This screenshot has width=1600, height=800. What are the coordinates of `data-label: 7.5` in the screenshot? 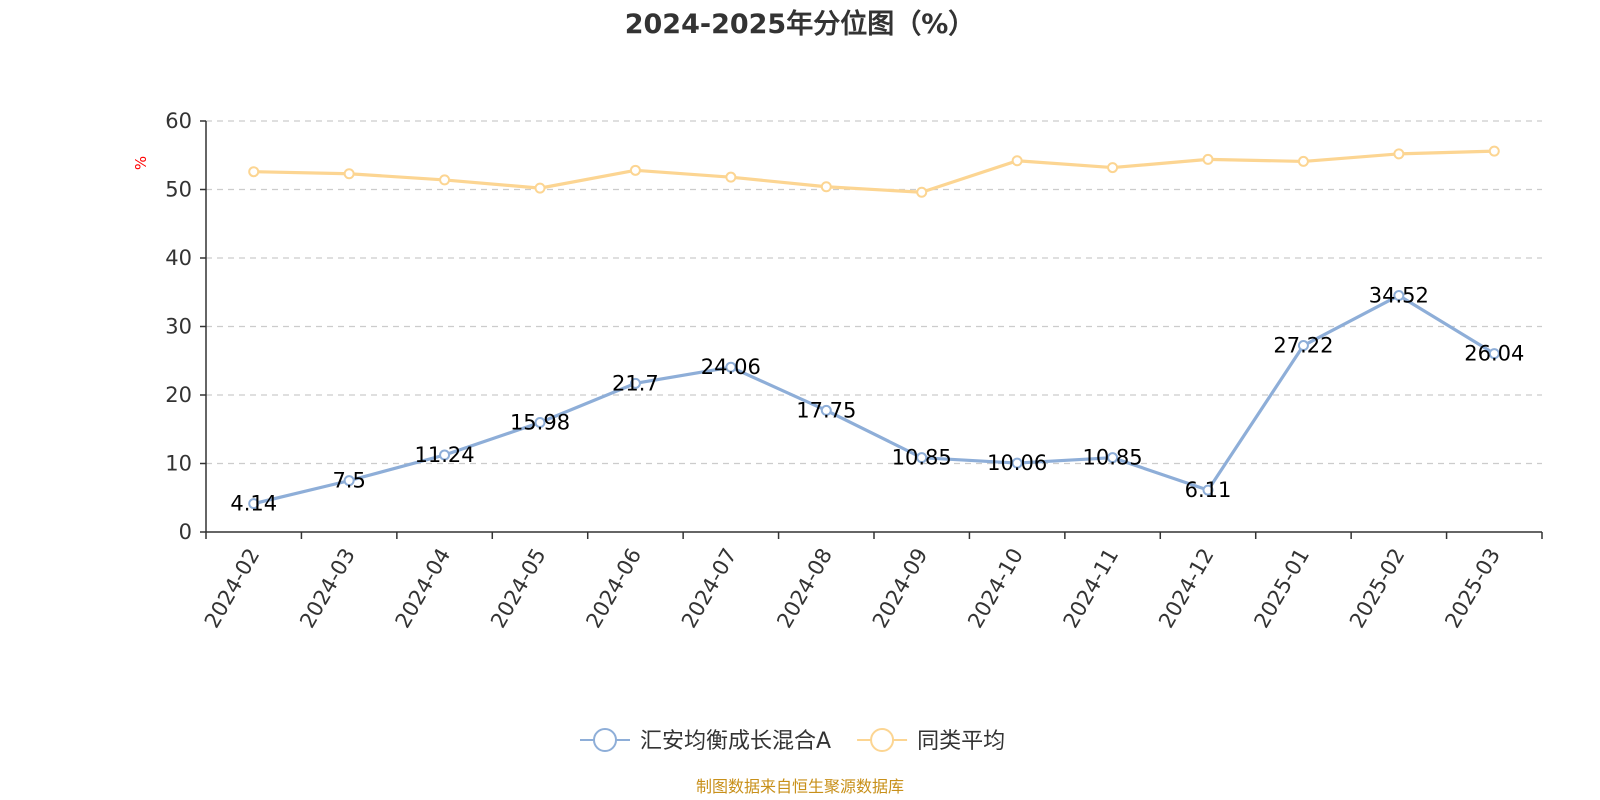 It's located at (348, 481).